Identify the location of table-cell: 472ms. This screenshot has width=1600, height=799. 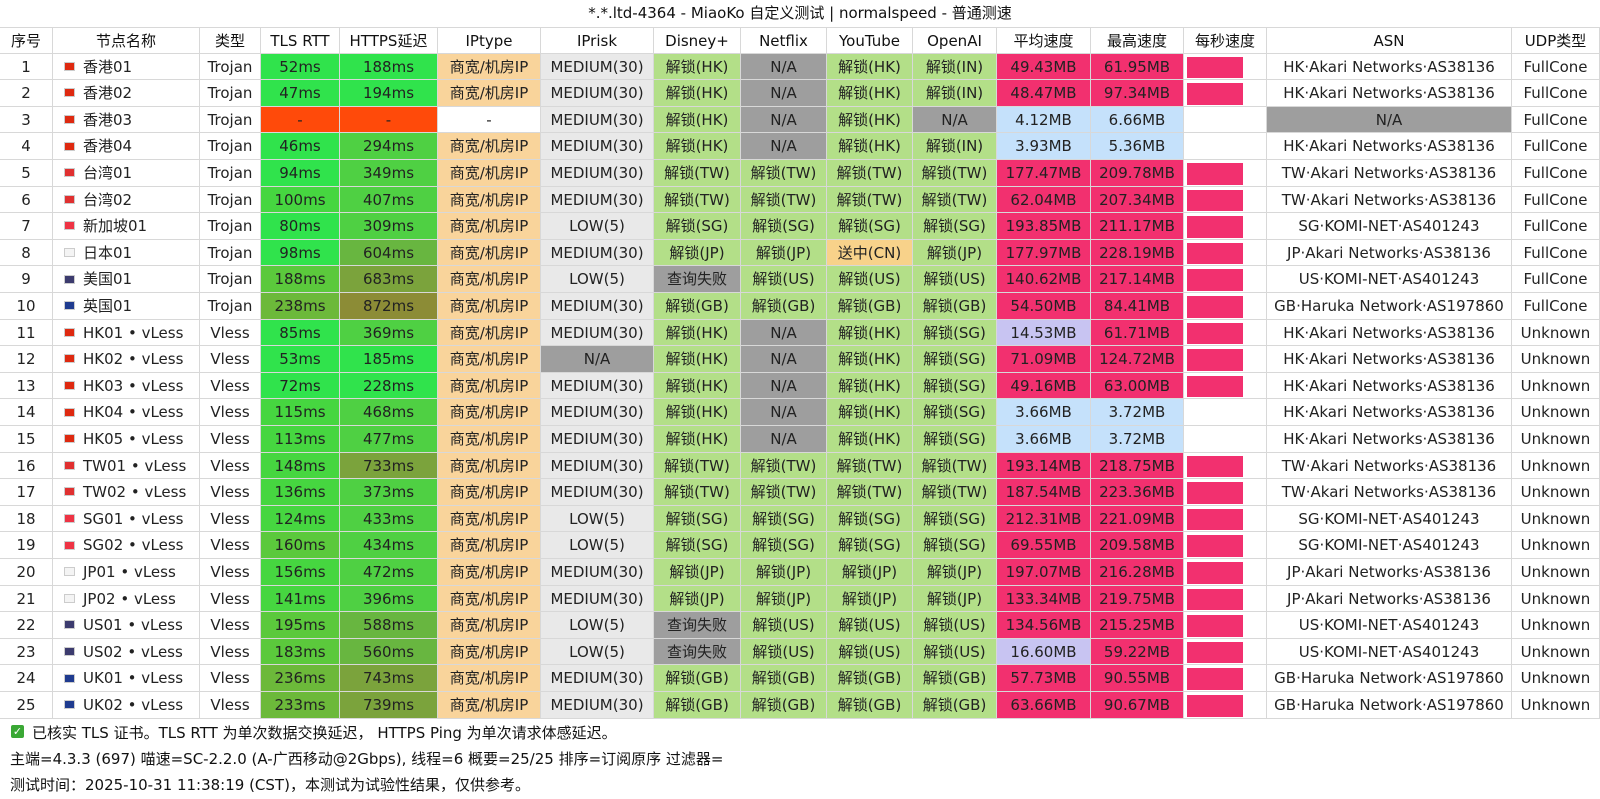
(389, 572).